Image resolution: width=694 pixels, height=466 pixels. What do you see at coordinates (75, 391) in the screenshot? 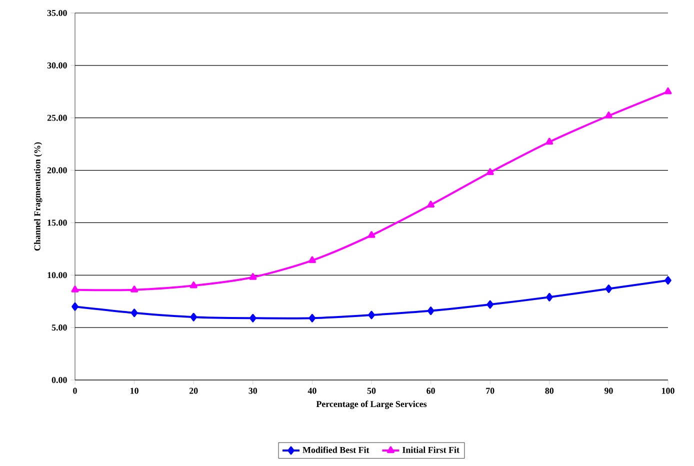
I see `x-tick-label: 0` at bounding box center [75, 391].